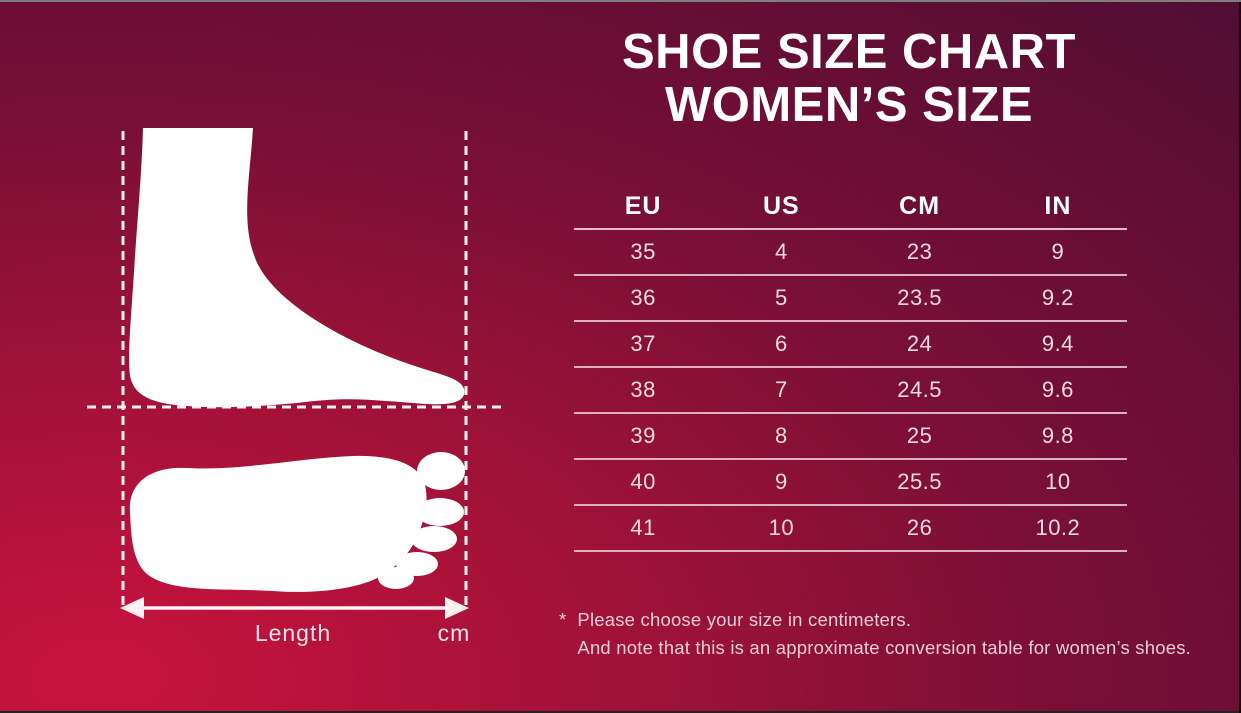 The image size is (1241, 713). What do you see at coordinates (454, 633) in the screenshot?
I see `cm-label: cm` at bounding box center [454, 633].